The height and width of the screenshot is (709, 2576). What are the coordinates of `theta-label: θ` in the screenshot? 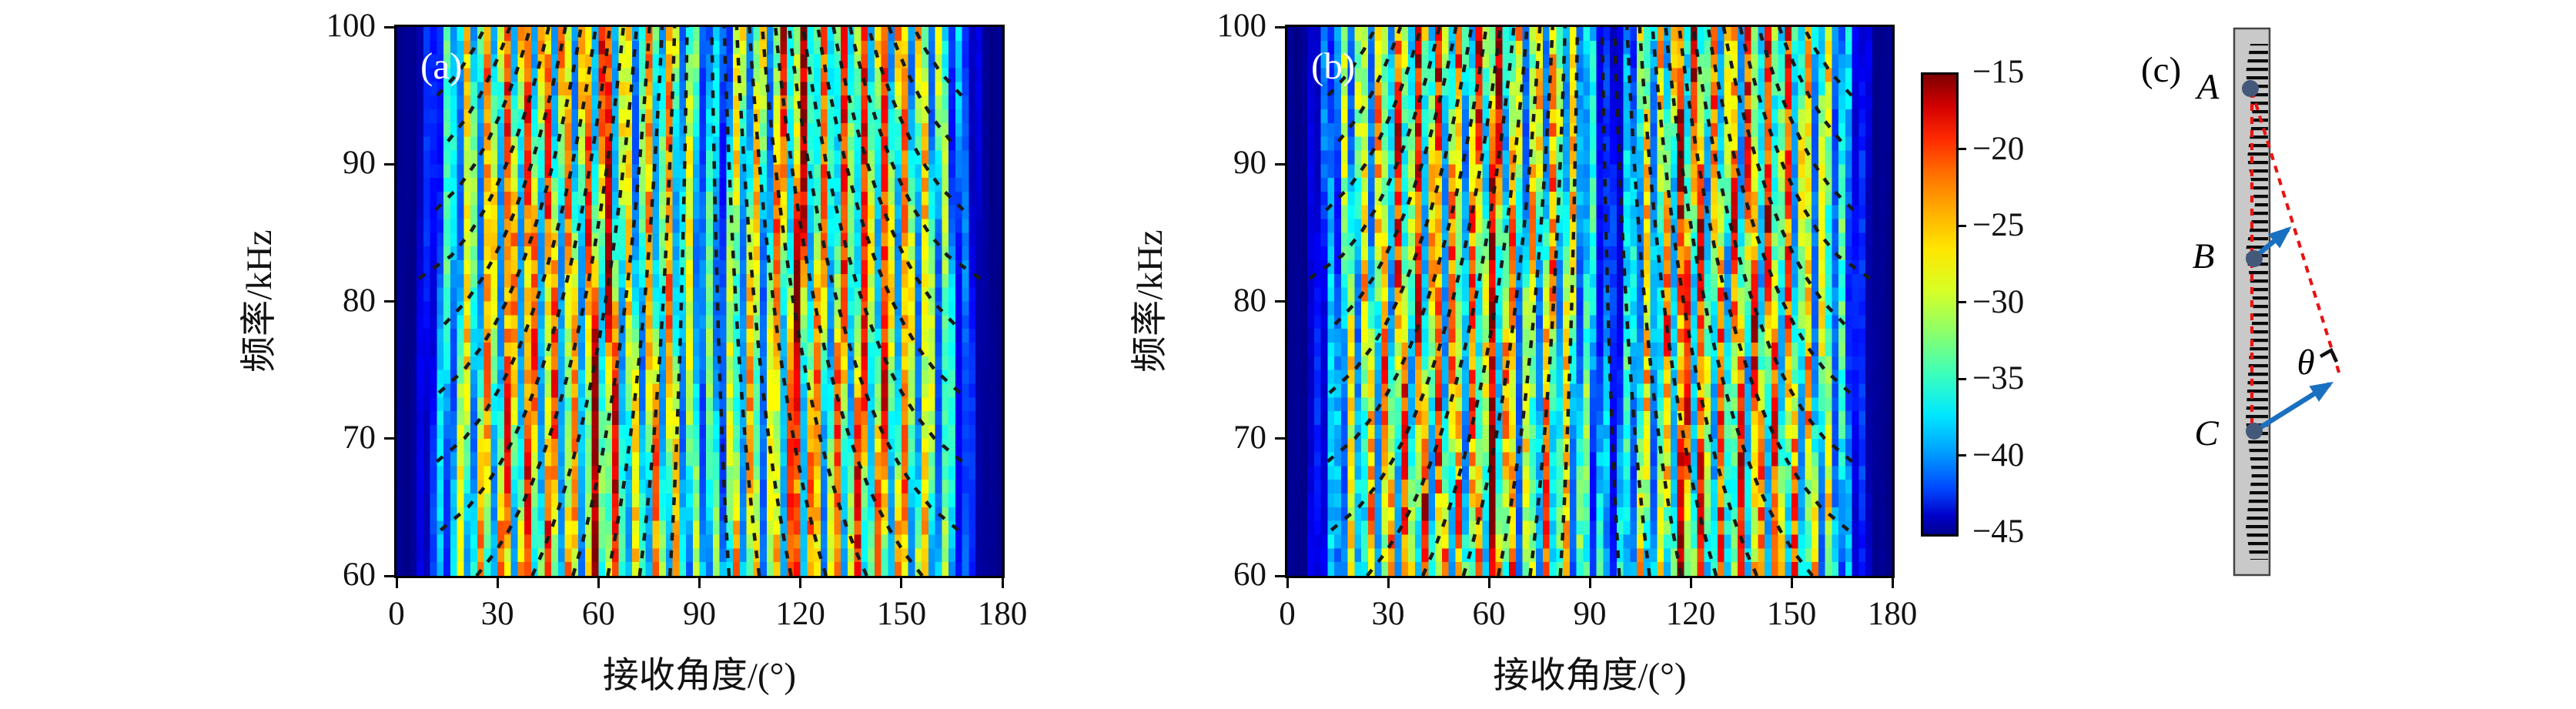 It's located at (2305, 363).